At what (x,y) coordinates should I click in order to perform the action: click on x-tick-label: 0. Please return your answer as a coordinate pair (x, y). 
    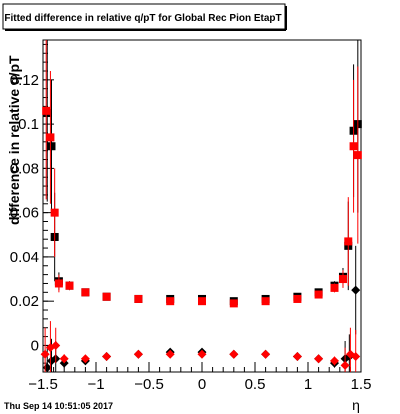
    Looking at the image, I should click on (202, 384).